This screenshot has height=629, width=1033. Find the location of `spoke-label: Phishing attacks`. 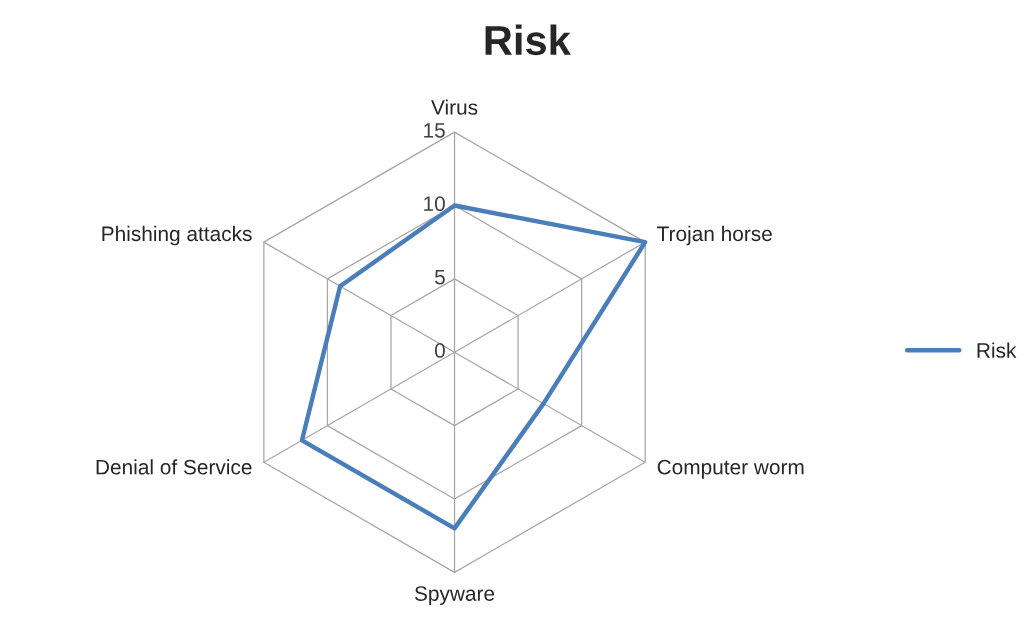

spoke-label: Phishing attacks is located at coordinates (177, 235).